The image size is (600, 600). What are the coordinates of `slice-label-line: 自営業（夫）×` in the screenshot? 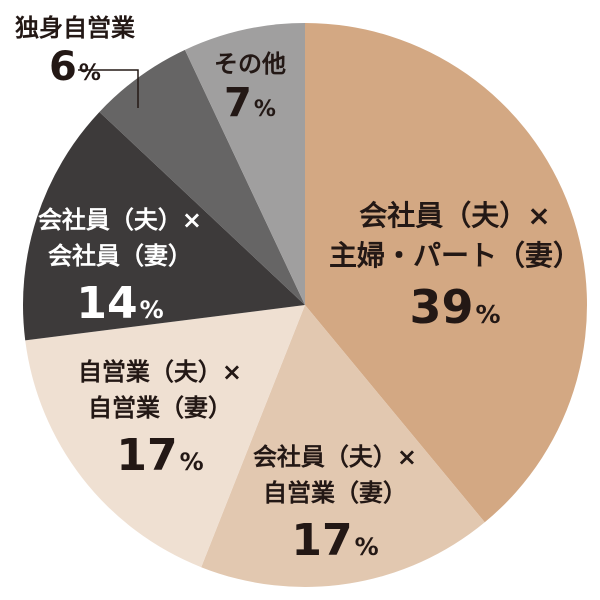 It's located at (160, 372).